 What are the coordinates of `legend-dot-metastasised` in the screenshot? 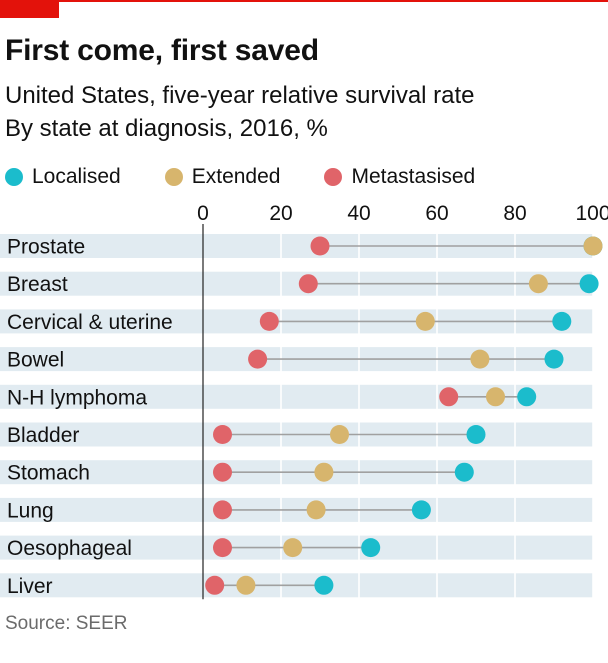 It's located at (333, 177).